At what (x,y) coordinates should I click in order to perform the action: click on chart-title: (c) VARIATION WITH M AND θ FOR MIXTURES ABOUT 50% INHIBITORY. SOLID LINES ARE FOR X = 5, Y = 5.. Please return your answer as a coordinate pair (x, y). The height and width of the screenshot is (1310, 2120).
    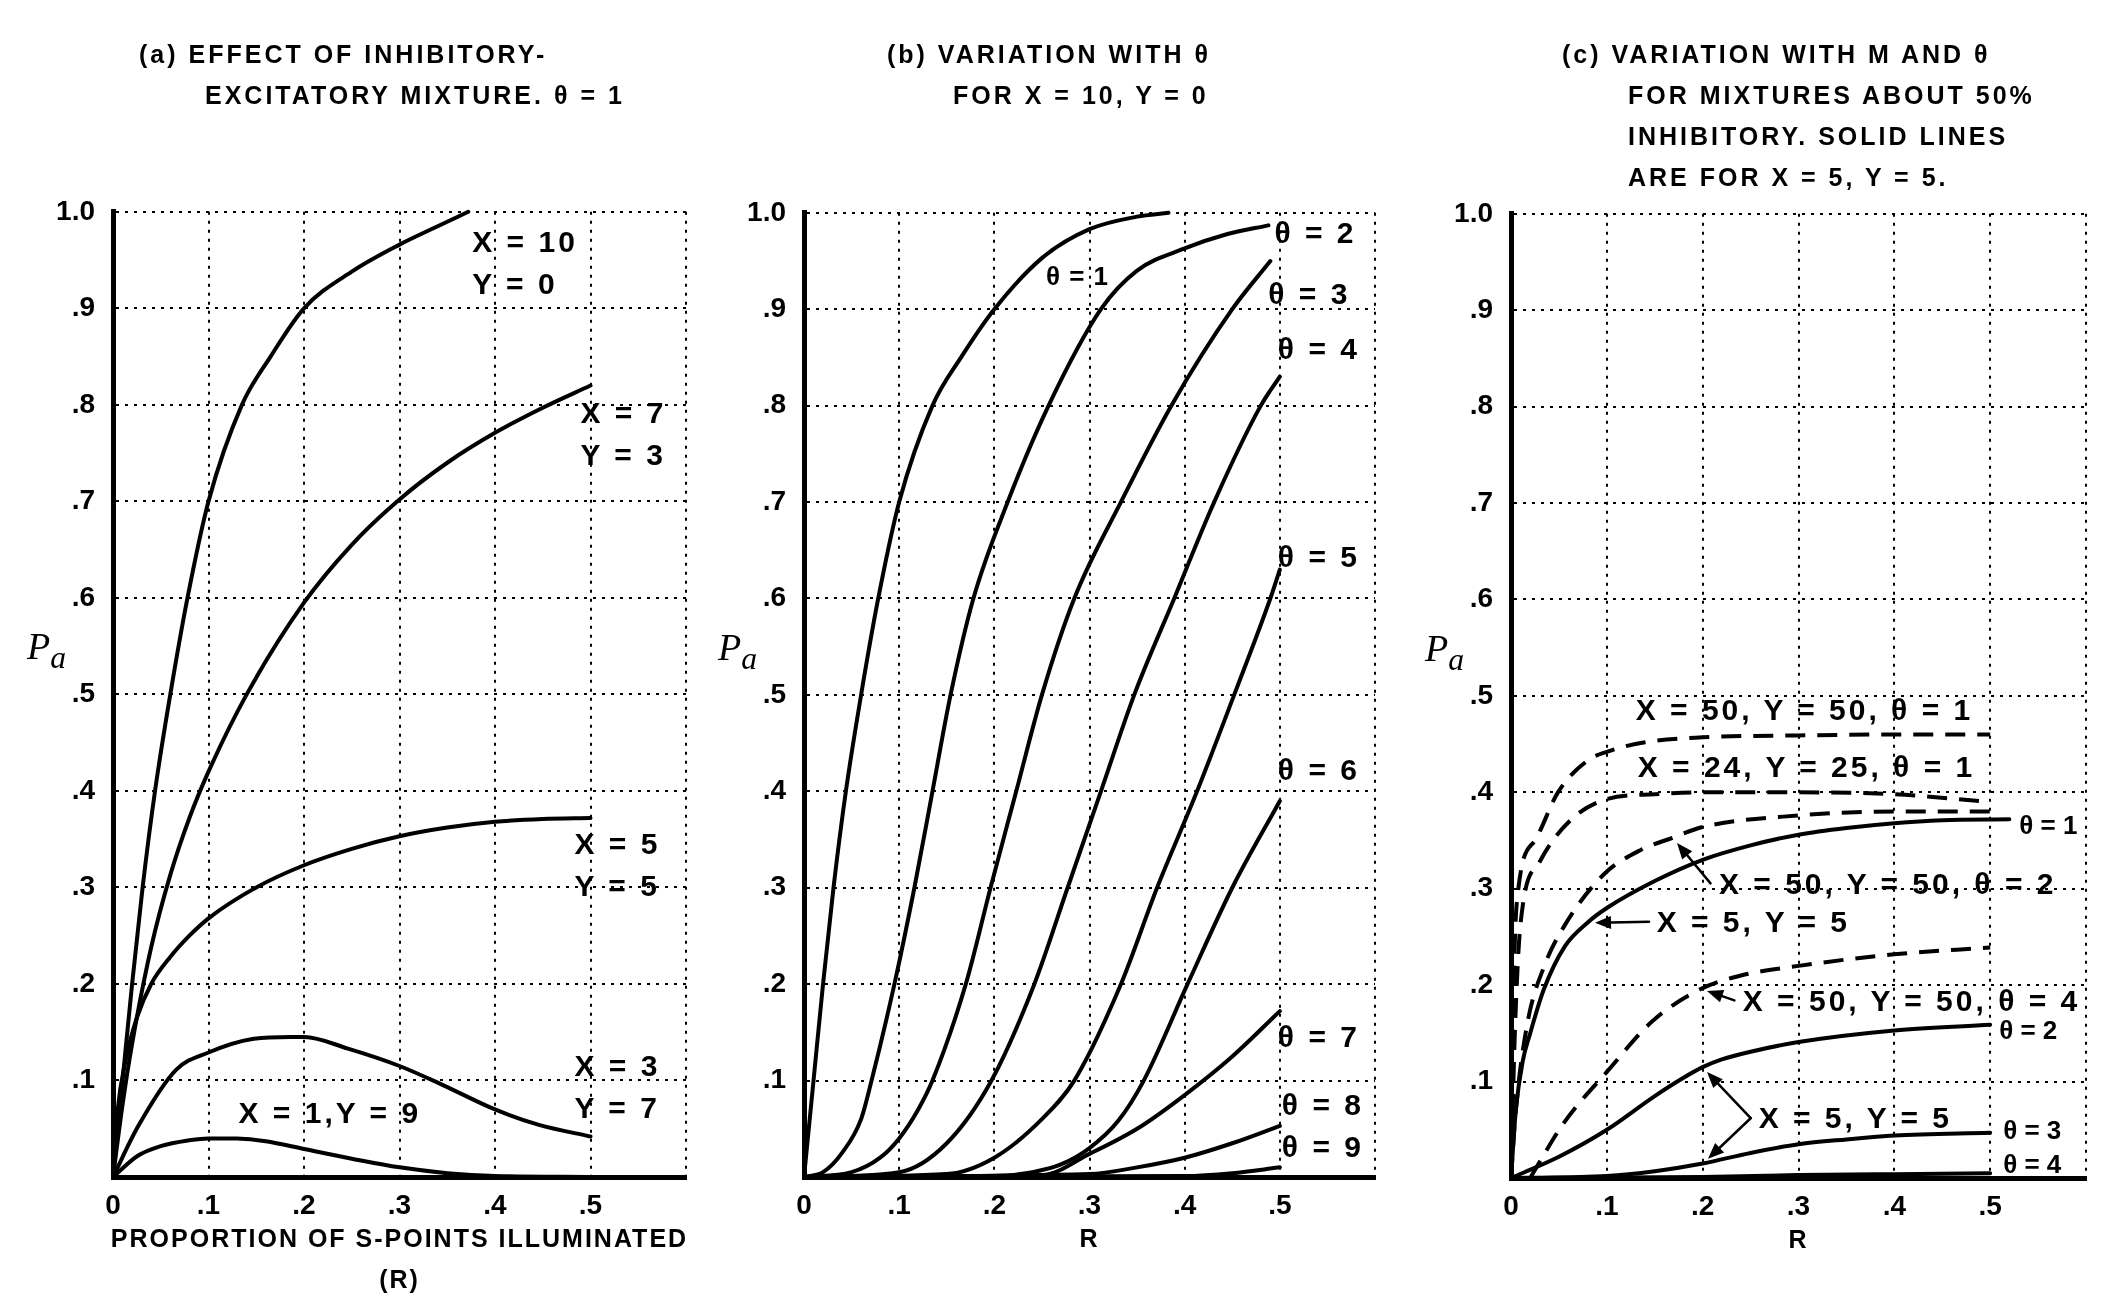
    Looking at the image, I should click on (1798, 115).